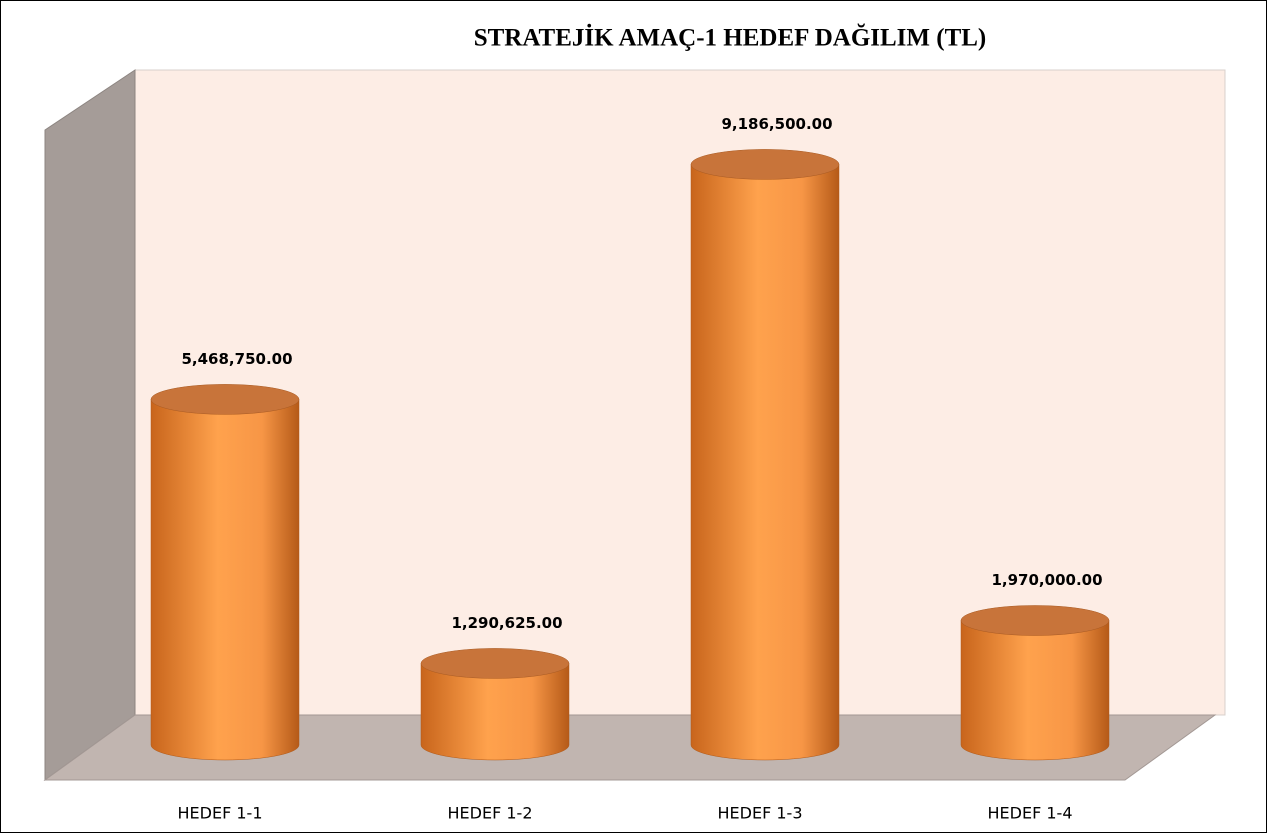  Describe the element at coordinates (730, 37) in the screenshot. I see `chart-title: STRATEJİK AMAÇ-1 HEDEF DAĞILIM (TL)` at that location.